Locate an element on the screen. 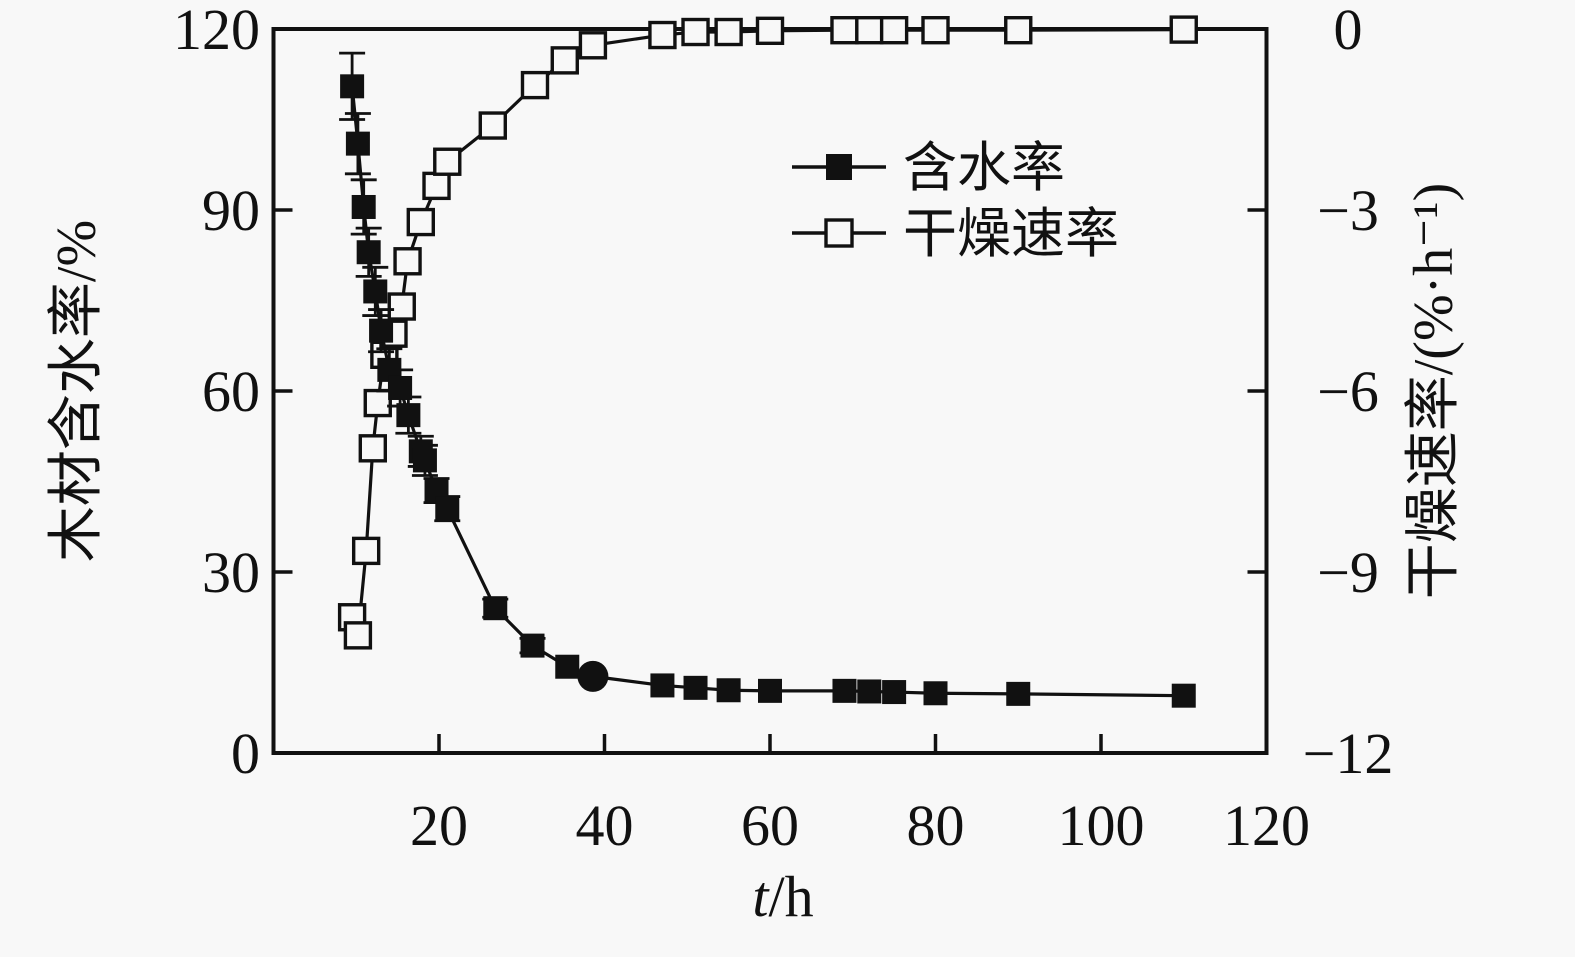 The height and width of the screenshot is (957, 1575). x-tick-label: 60 is located at coordinates (770, 825).